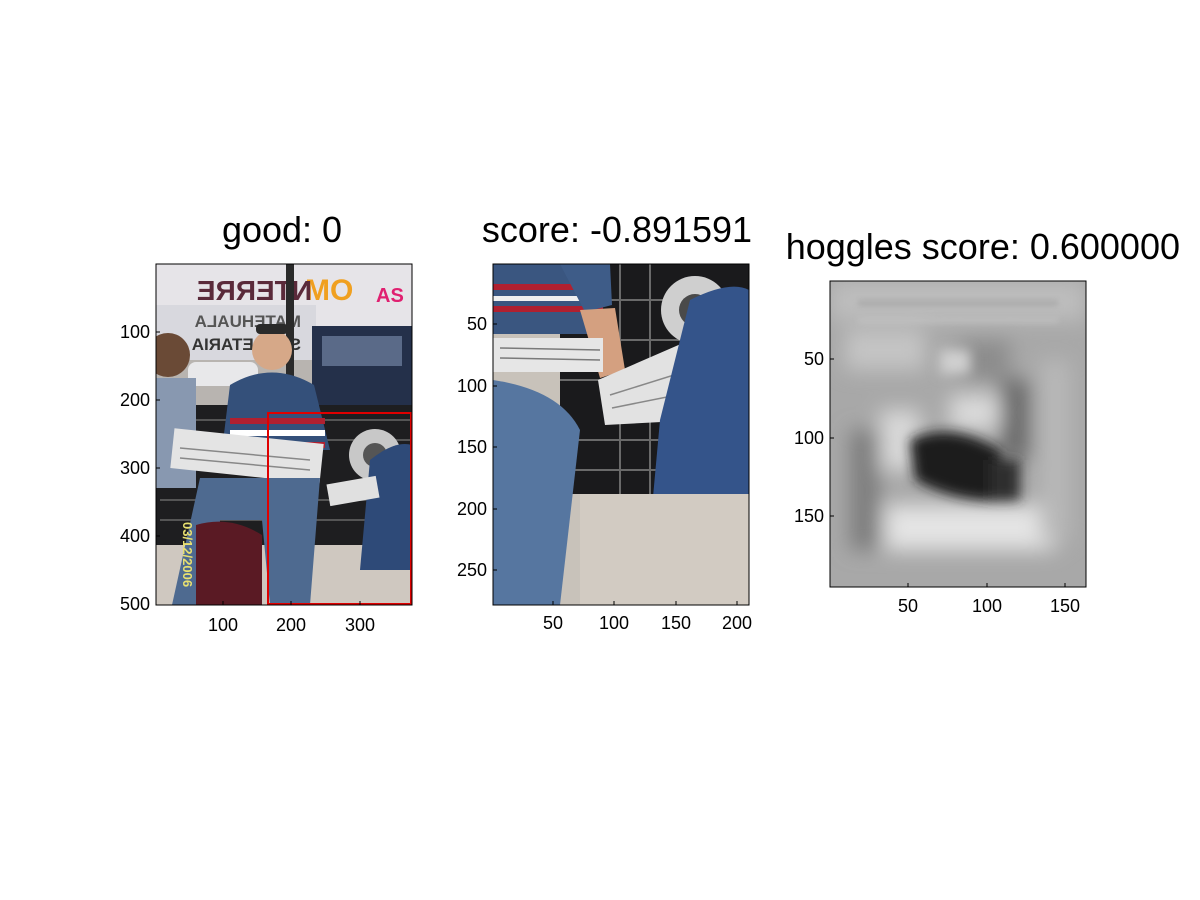 The image size is (1200, 900). I want to click on sign-text-as: AS, so click(390, 296).